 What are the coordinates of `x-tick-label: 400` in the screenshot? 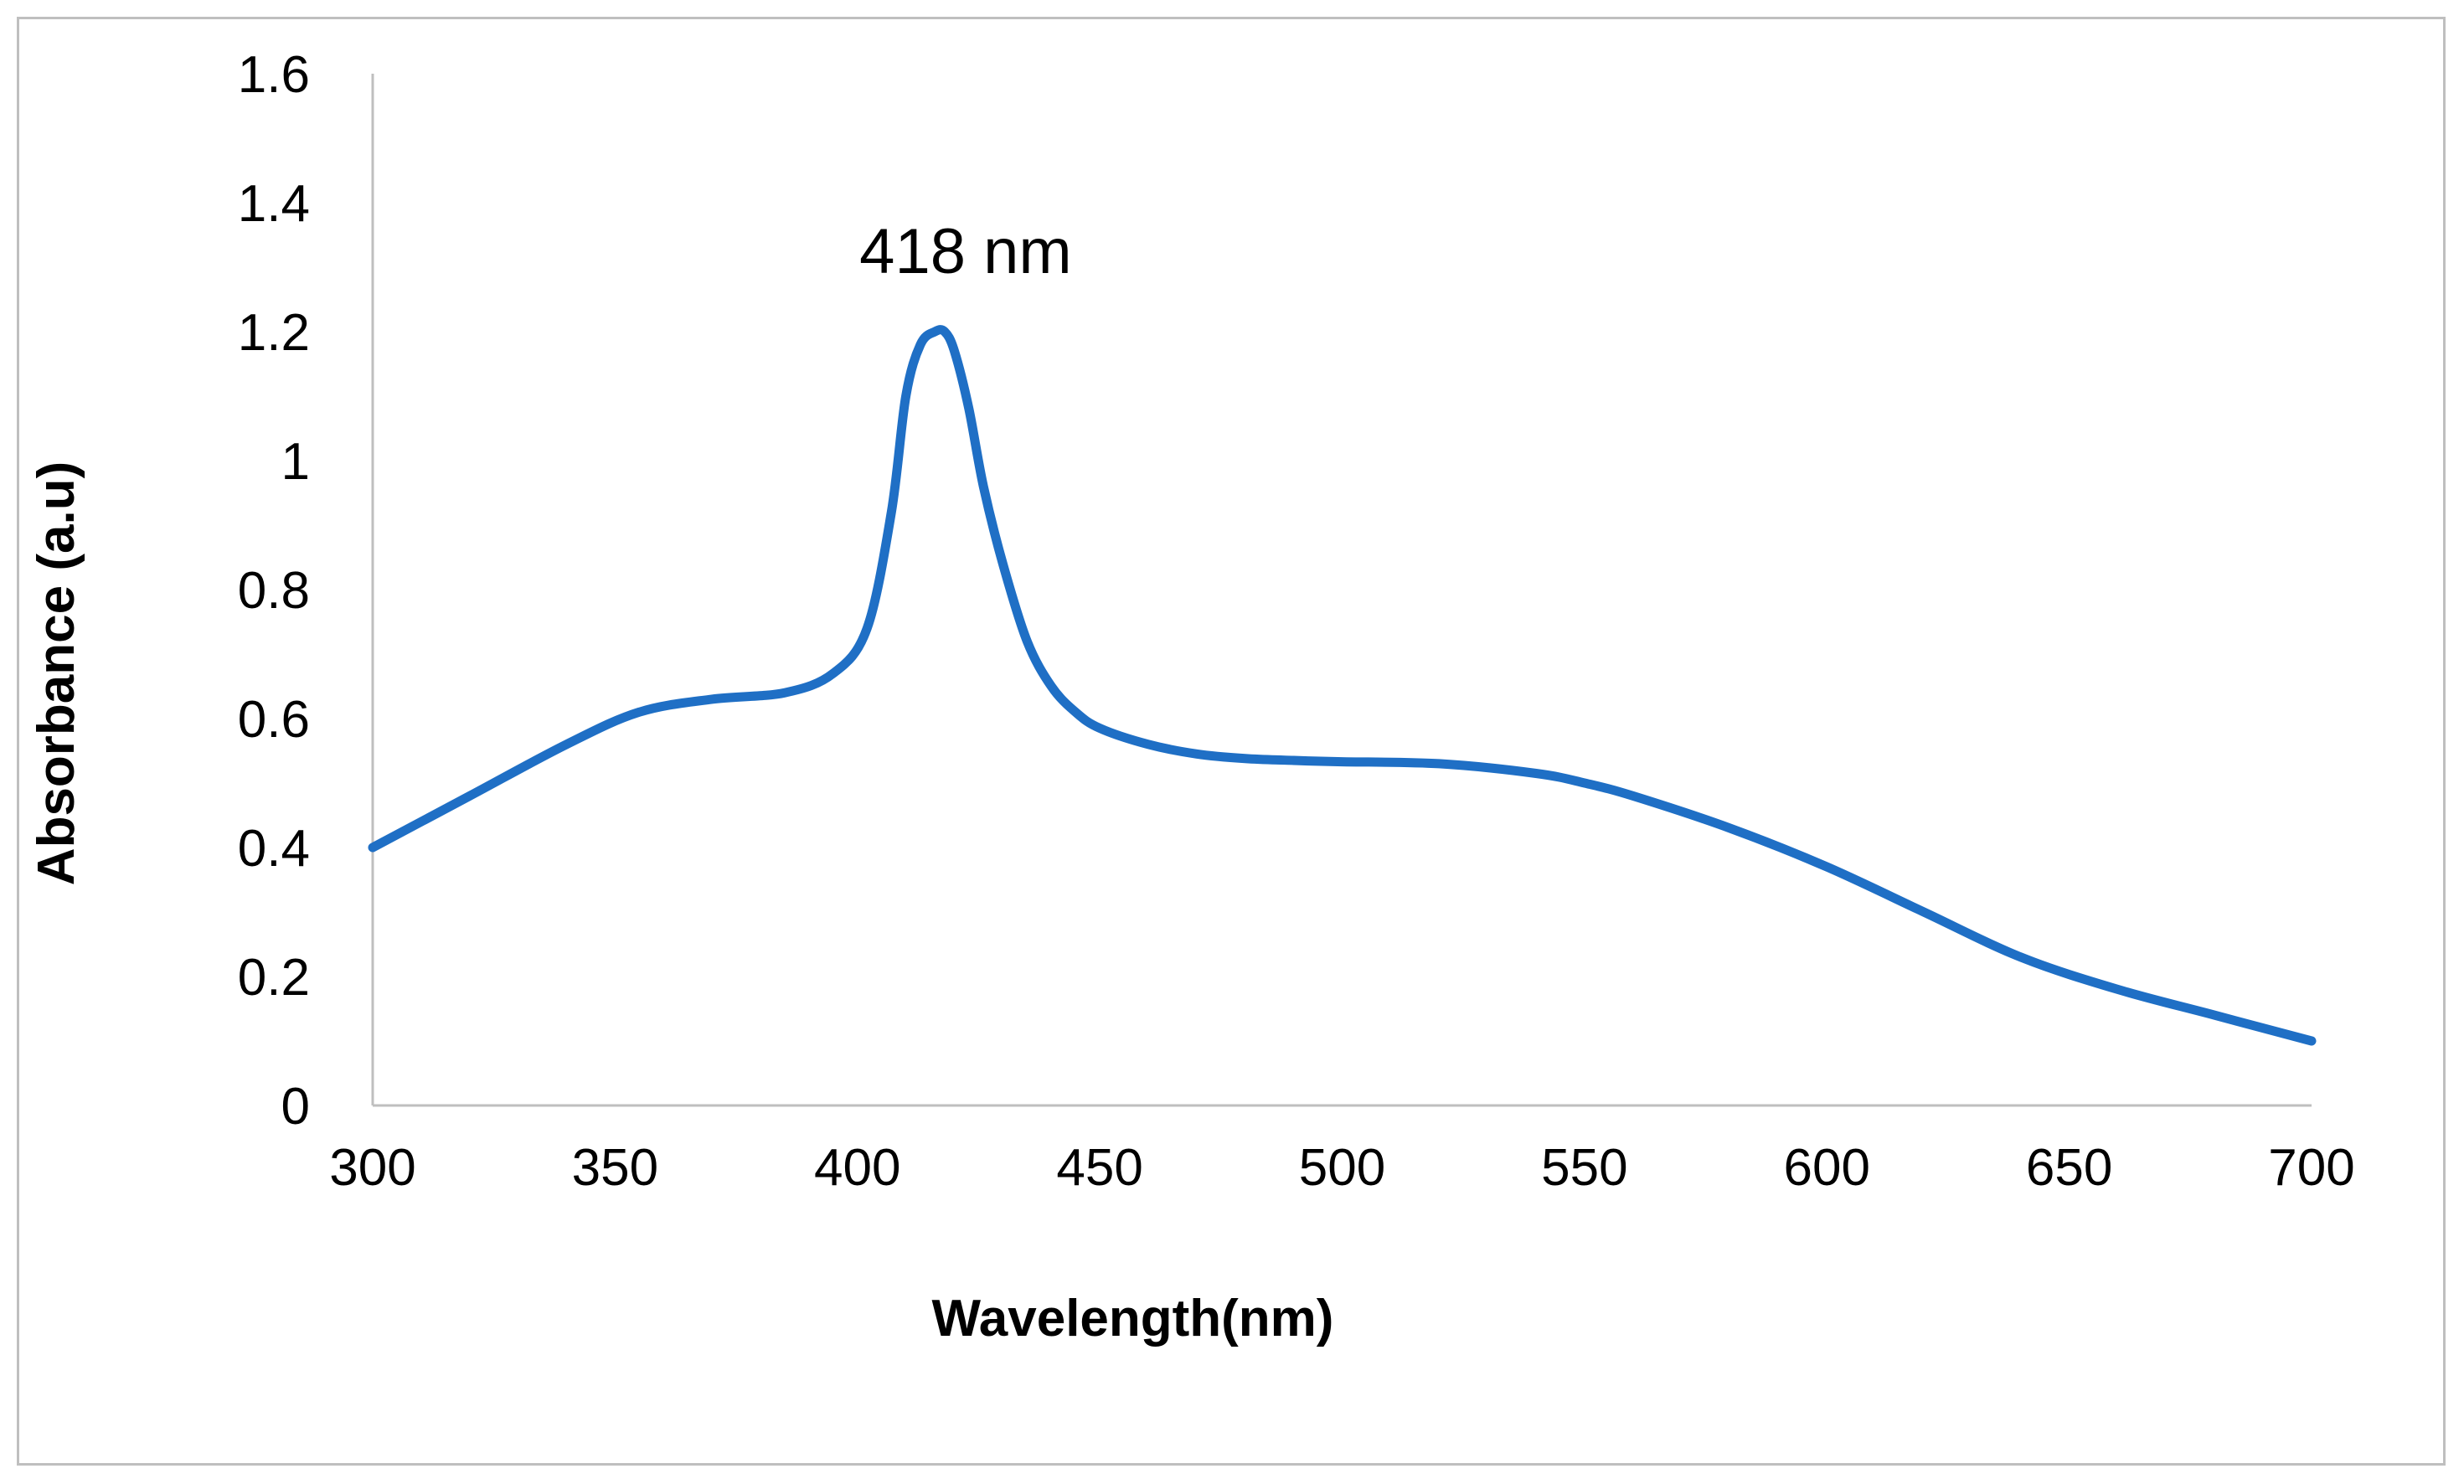 It's located at (857, 1168).